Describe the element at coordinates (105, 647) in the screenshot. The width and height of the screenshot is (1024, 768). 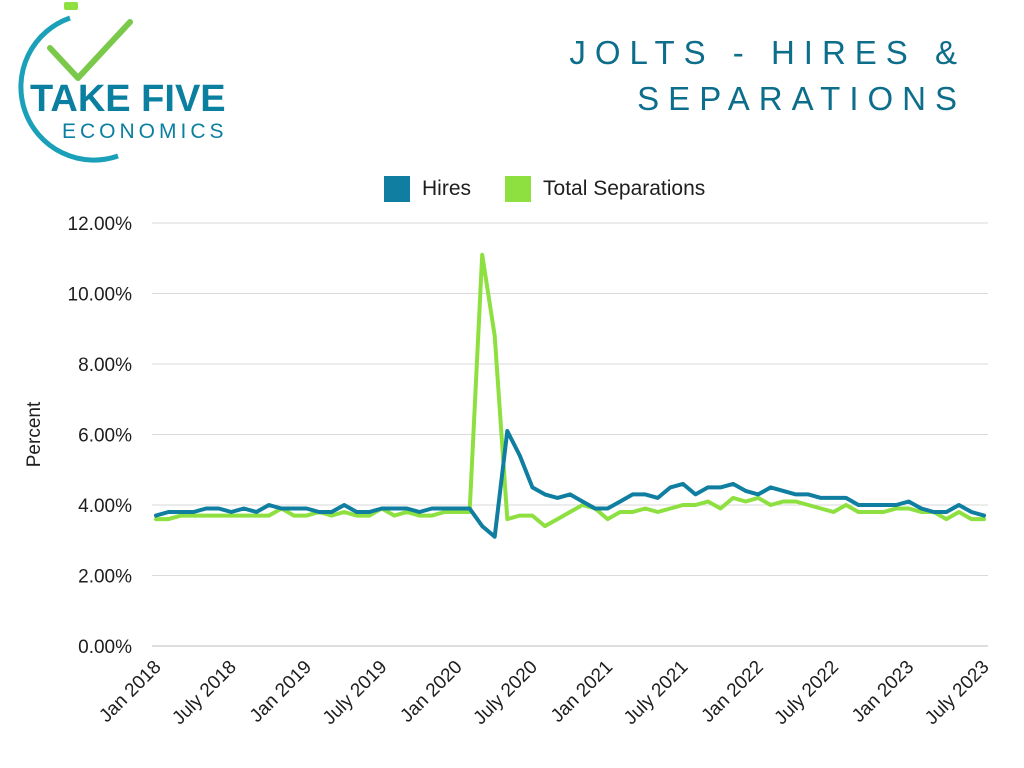
I see `y-tick-label: 0.00%` at that location.